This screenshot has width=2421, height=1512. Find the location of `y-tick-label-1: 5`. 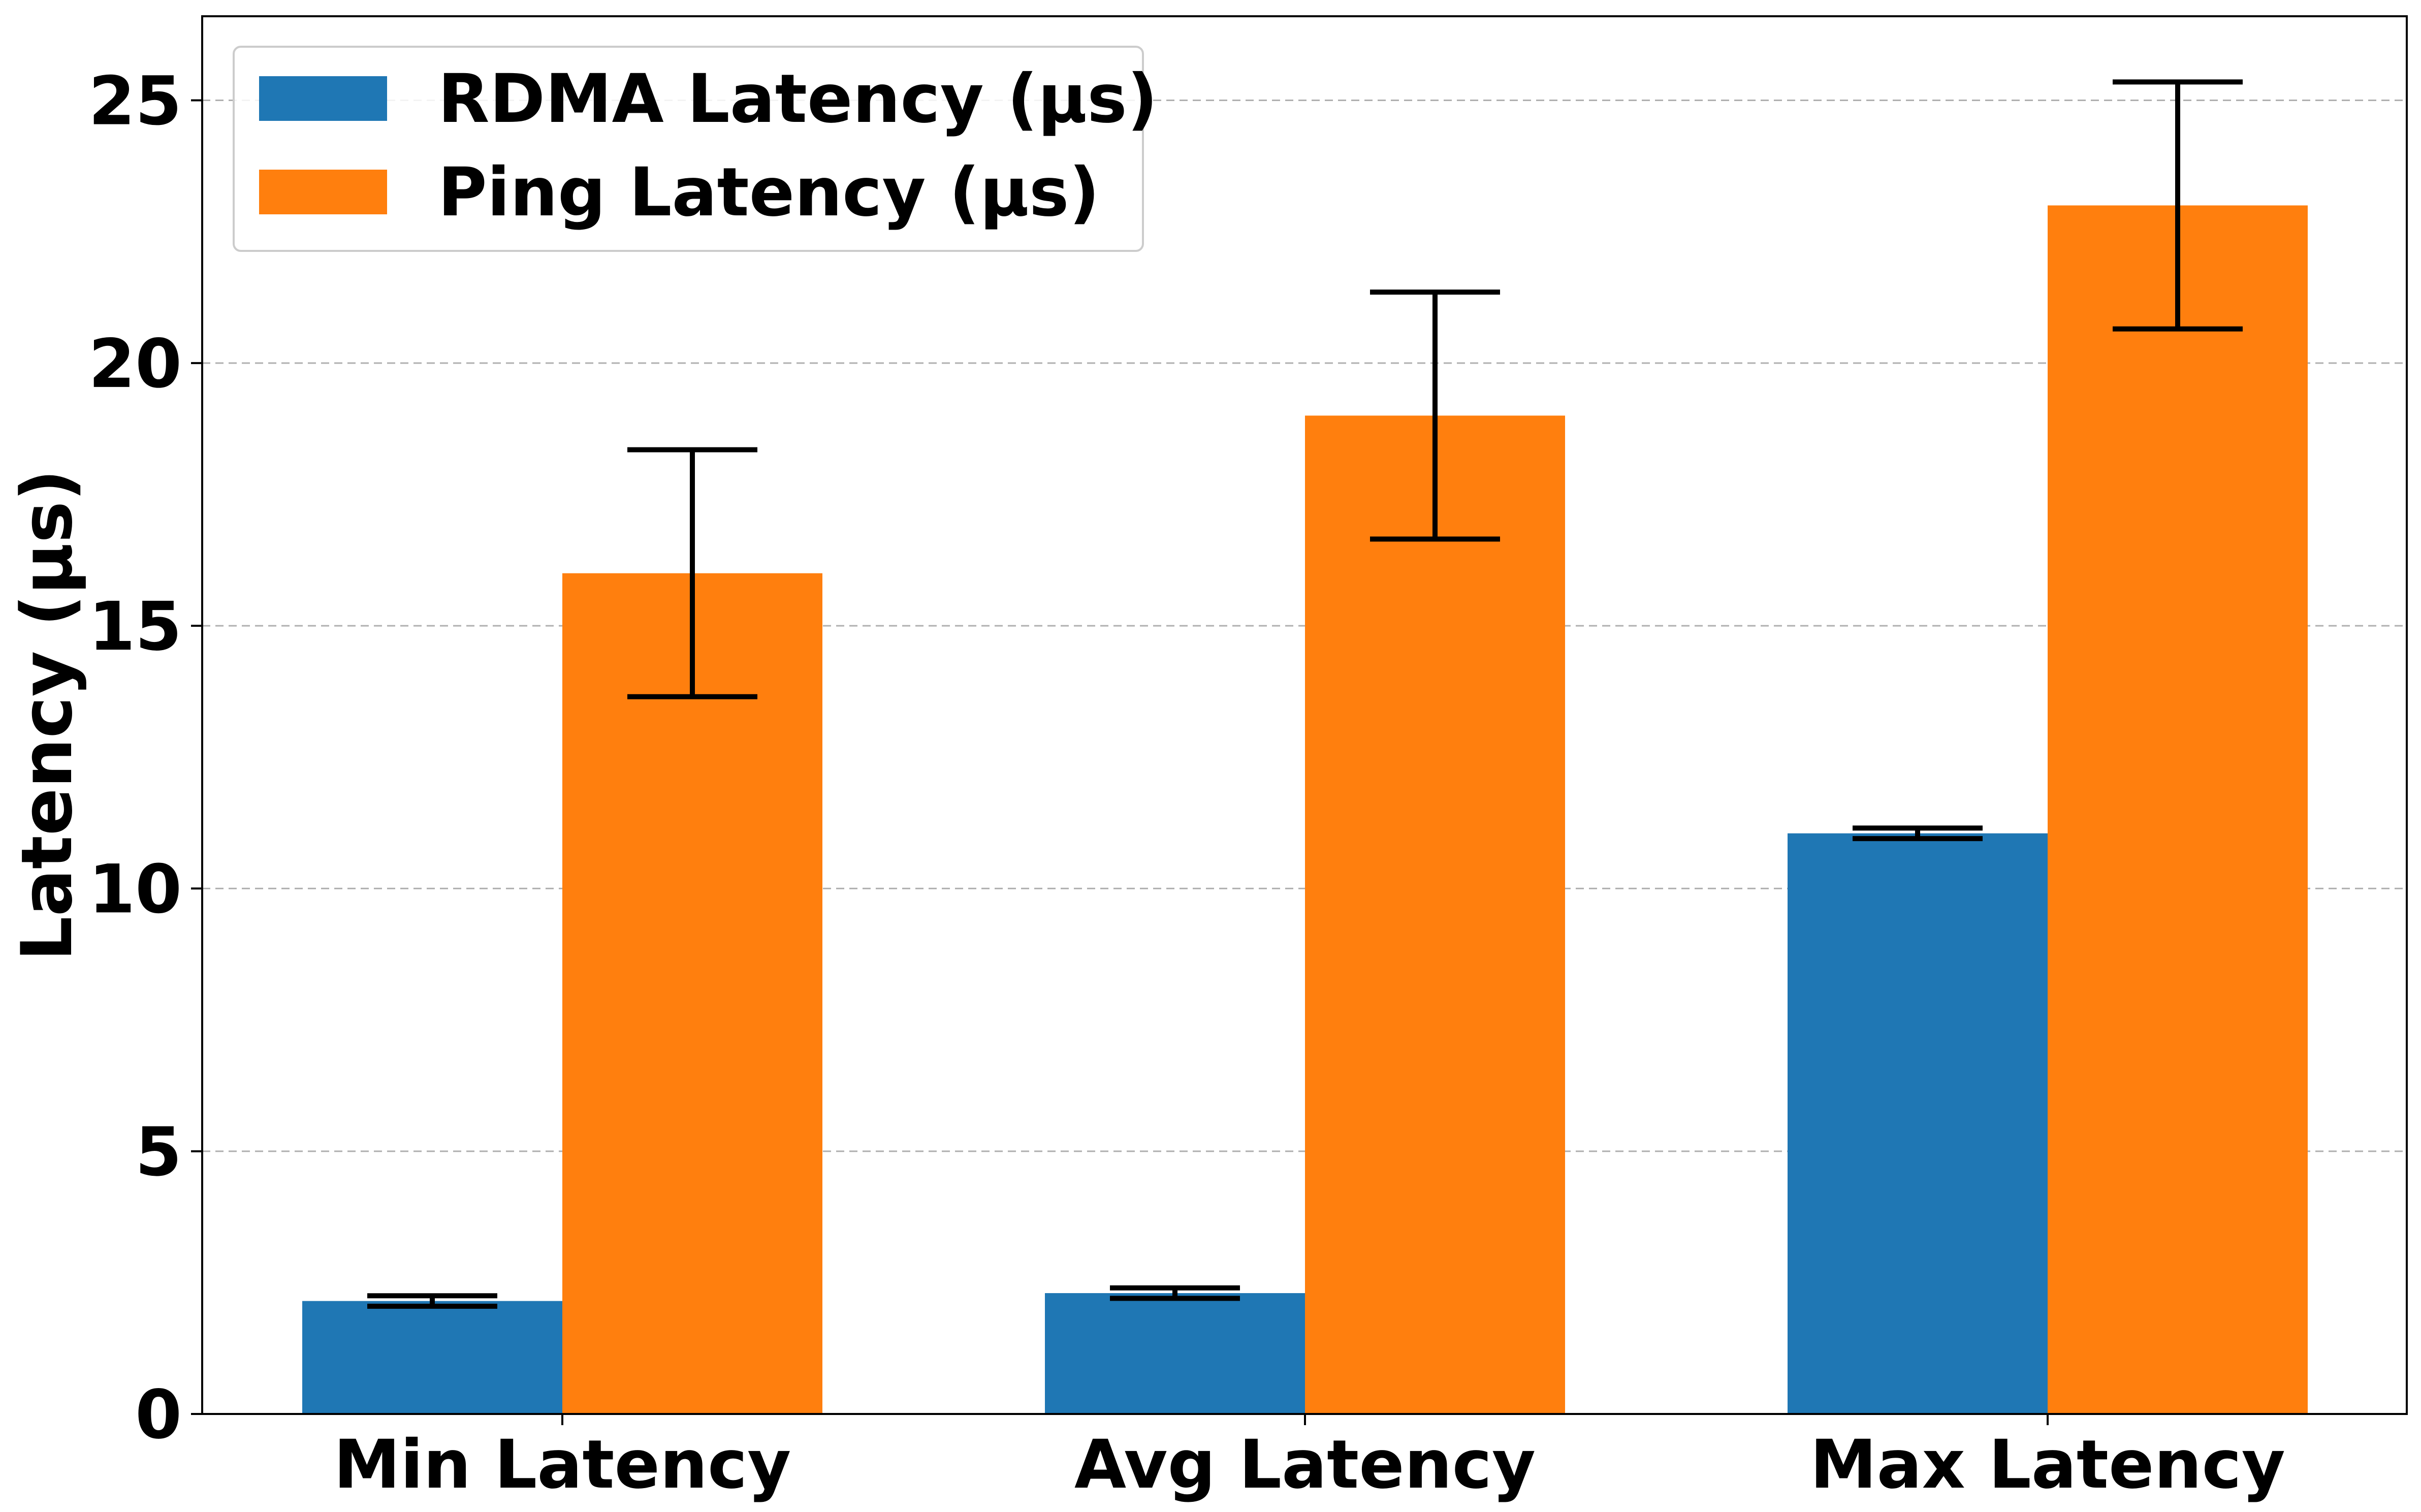

y-tick-label-1: 5 is located at coordinates (158, 1153).